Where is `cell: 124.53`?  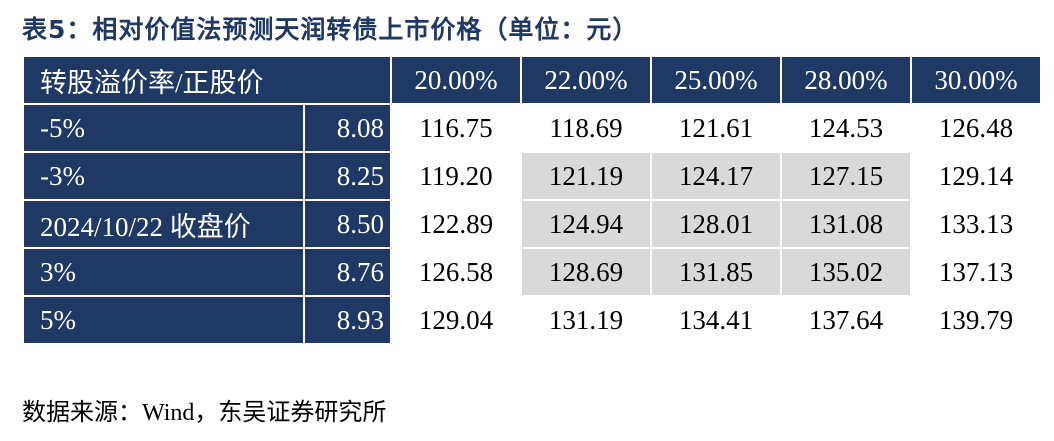 cell: 124.53 is located at coordinates (846, 128).